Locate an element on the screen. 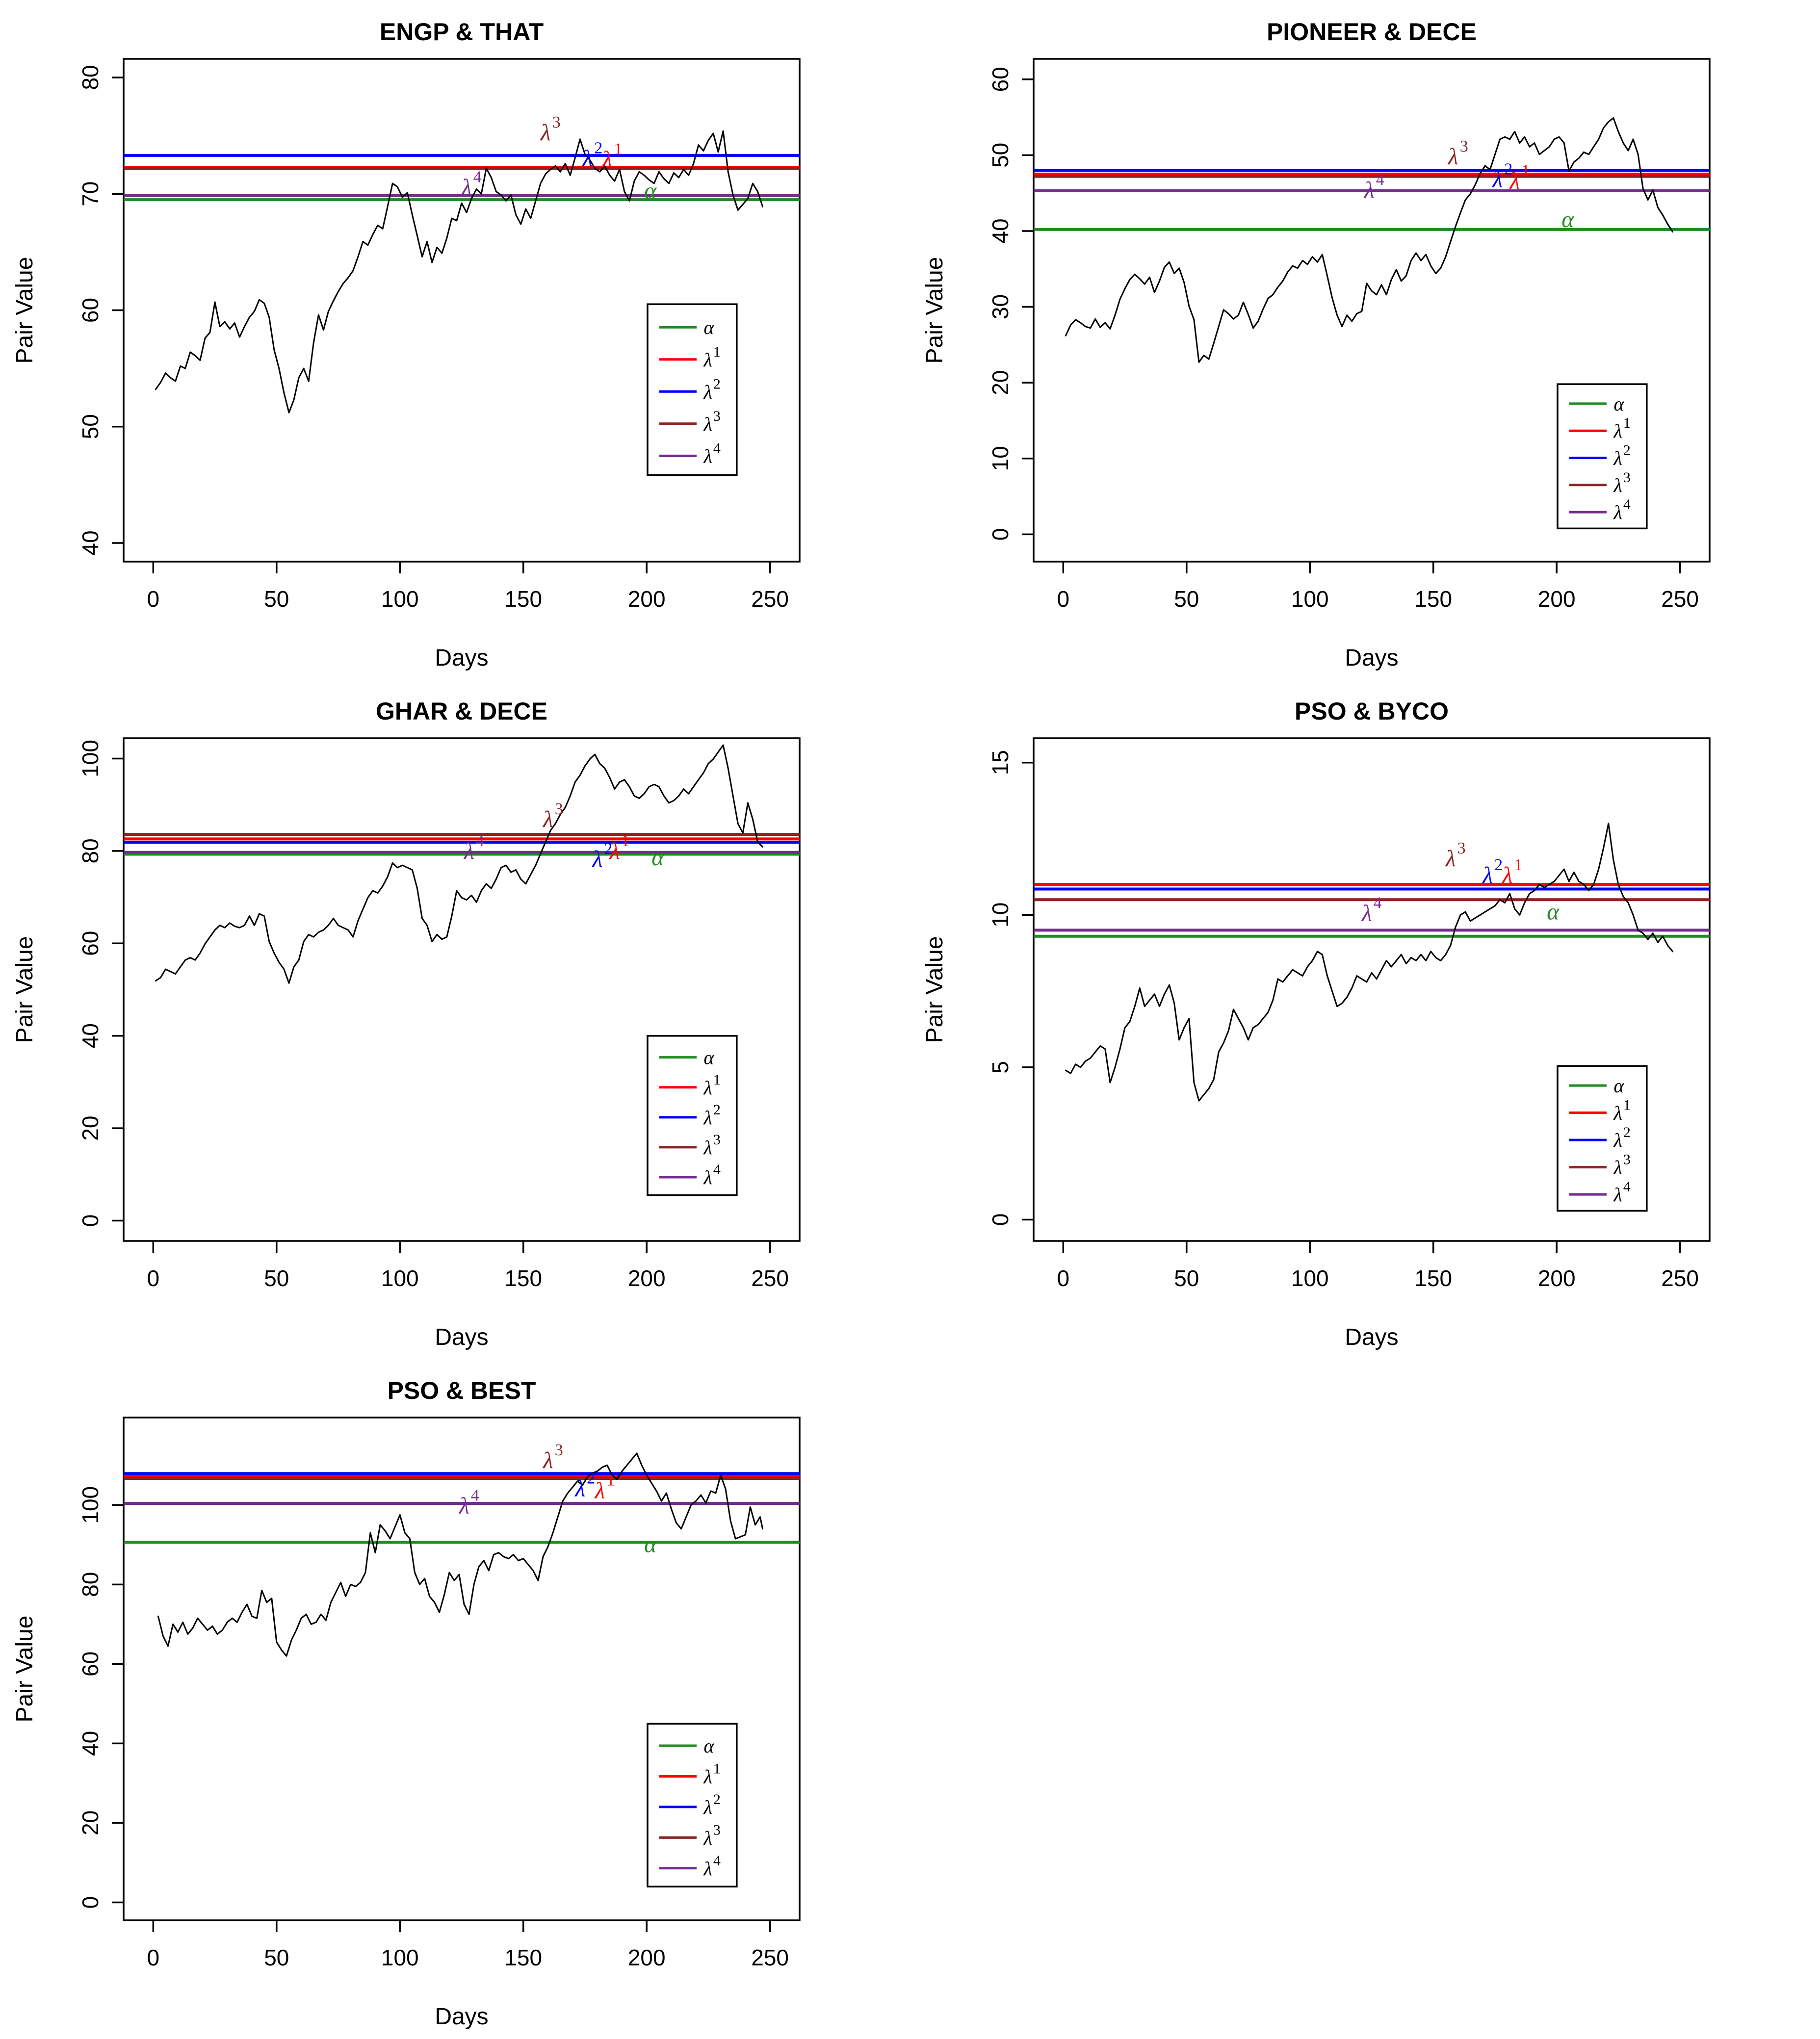 The image size is (1820, 2039). y-tick-label: 5 is located at coordinates (1000, 1067).